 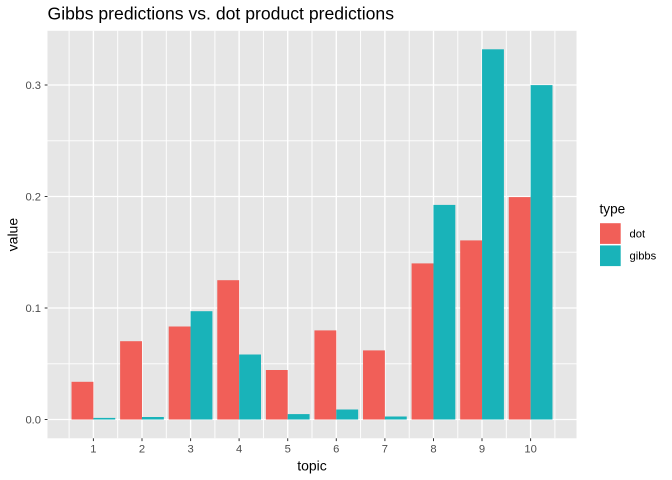 What do you see at coordinates (33, 197) in the screenshot?
I see `svg-text: 0.2` at bounding box center [33, 197].